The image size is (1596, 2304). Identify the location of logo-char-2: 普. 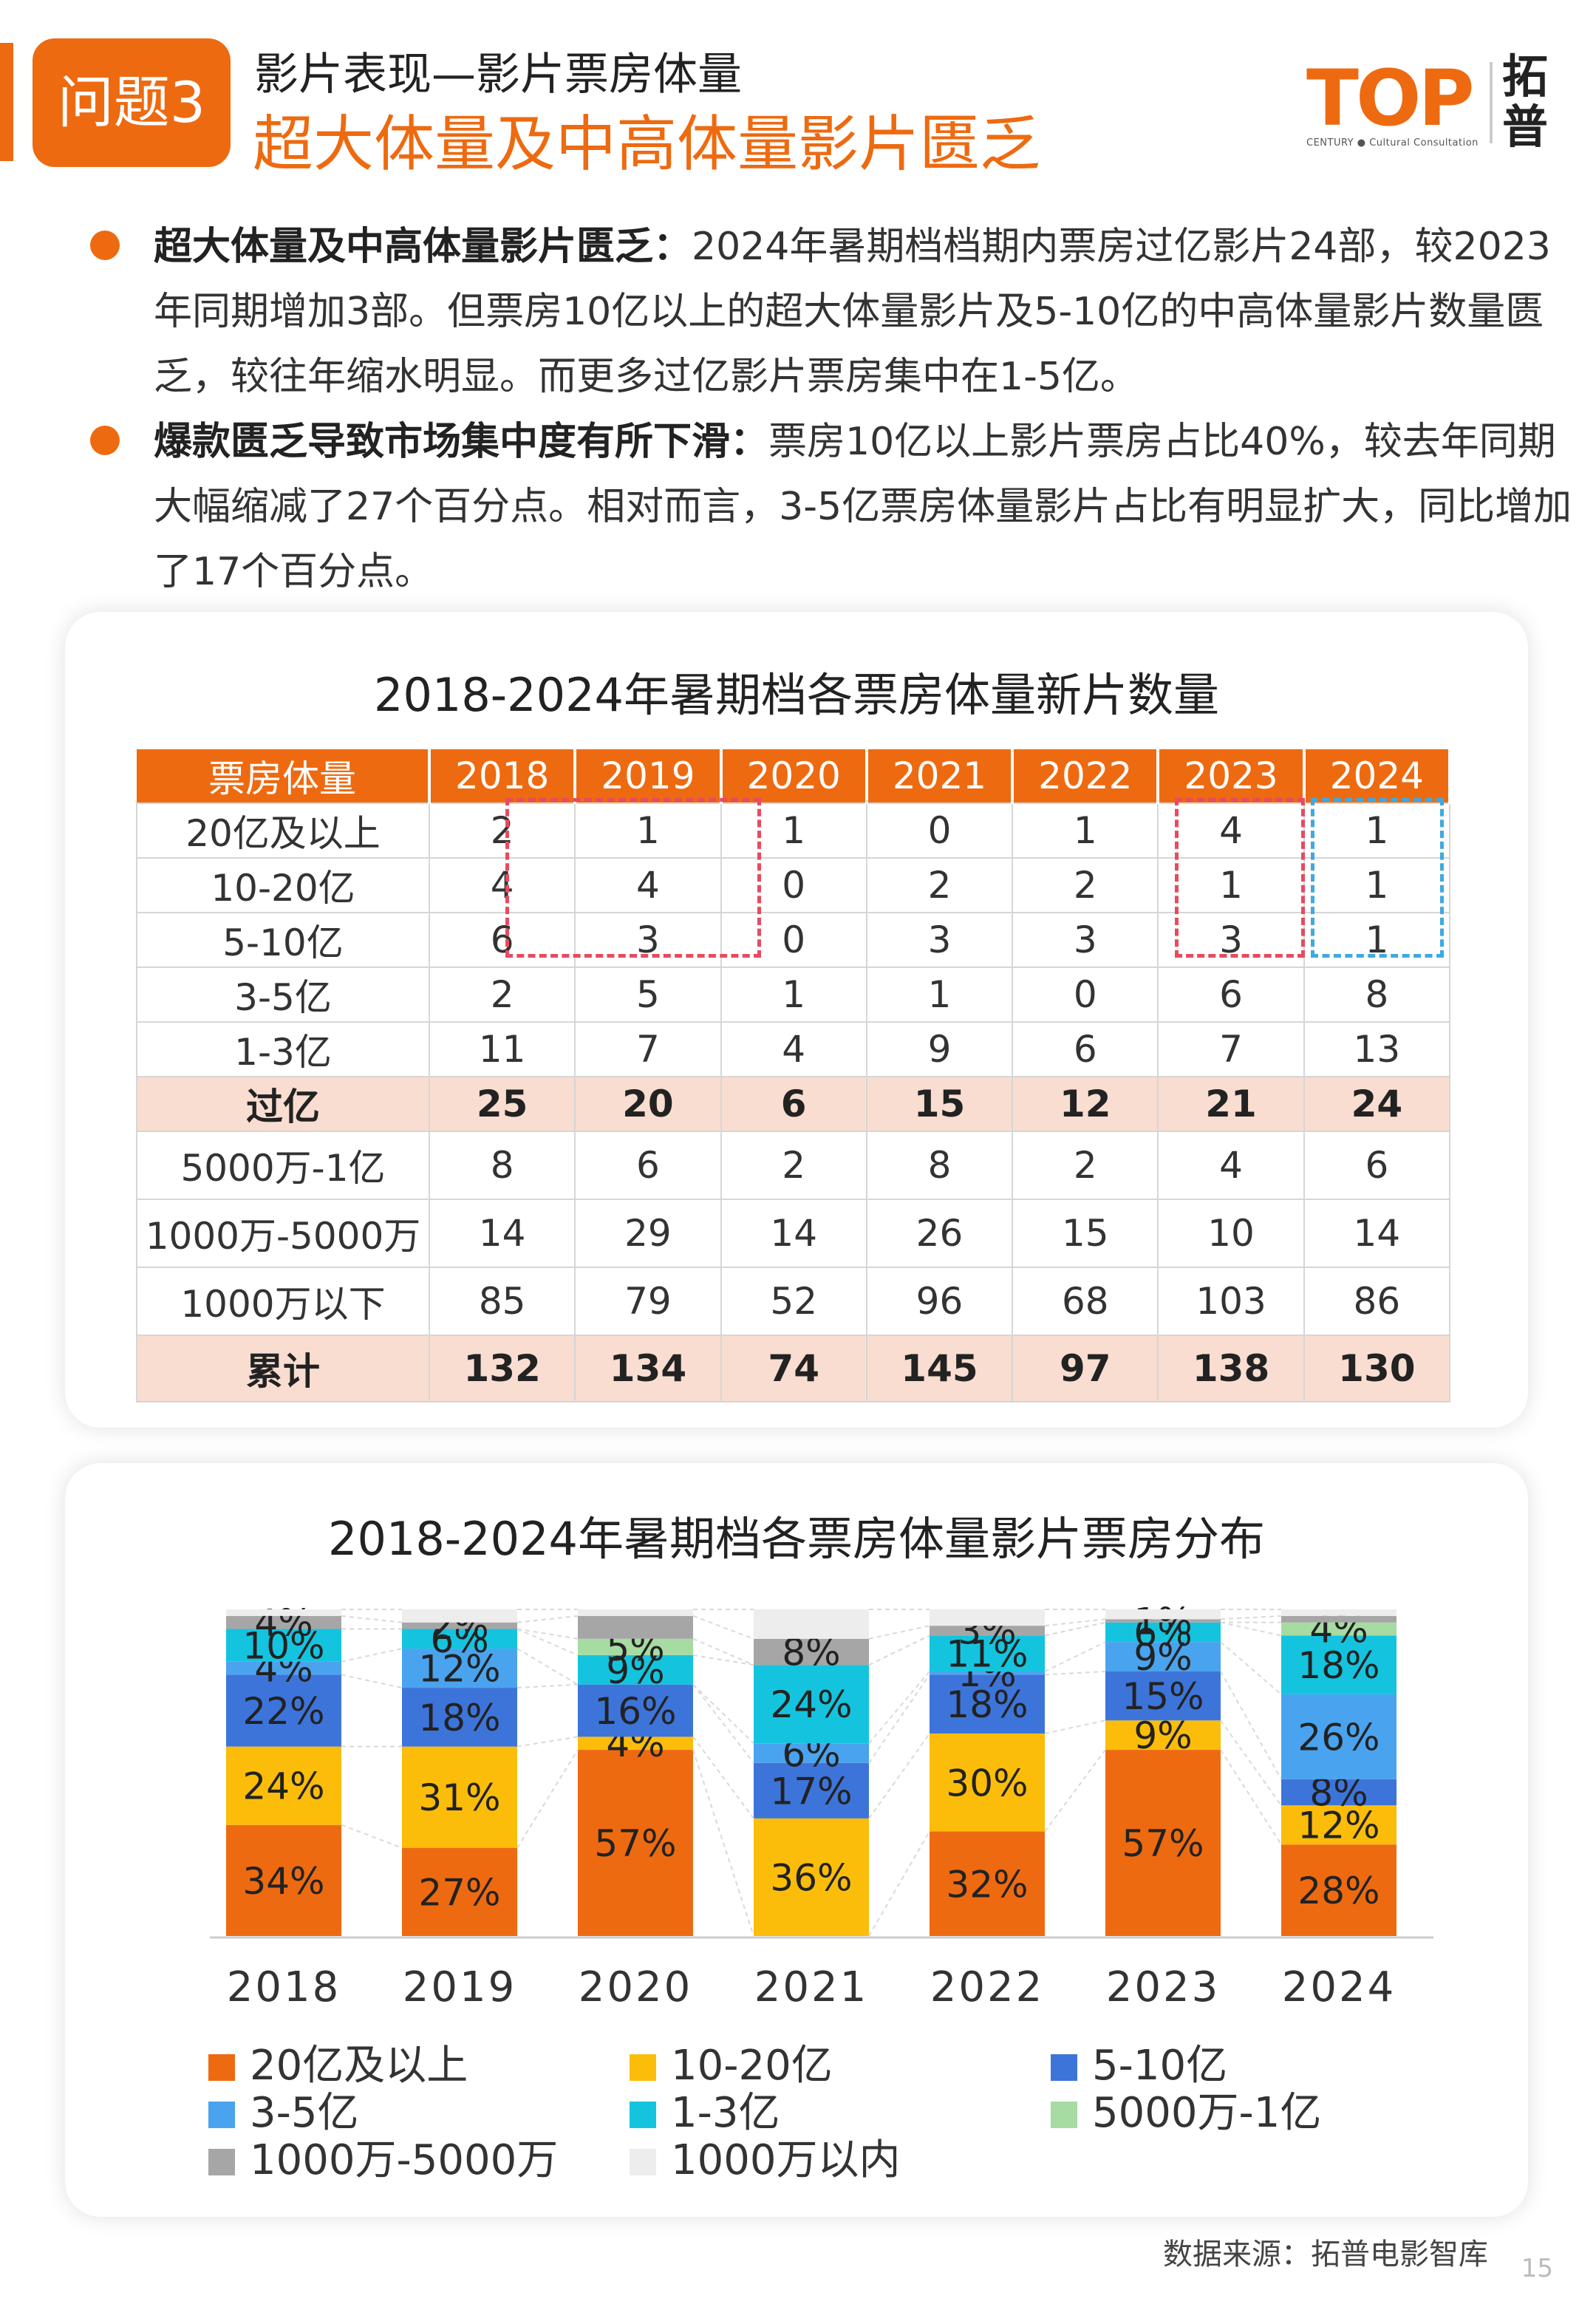
(1524, 127).